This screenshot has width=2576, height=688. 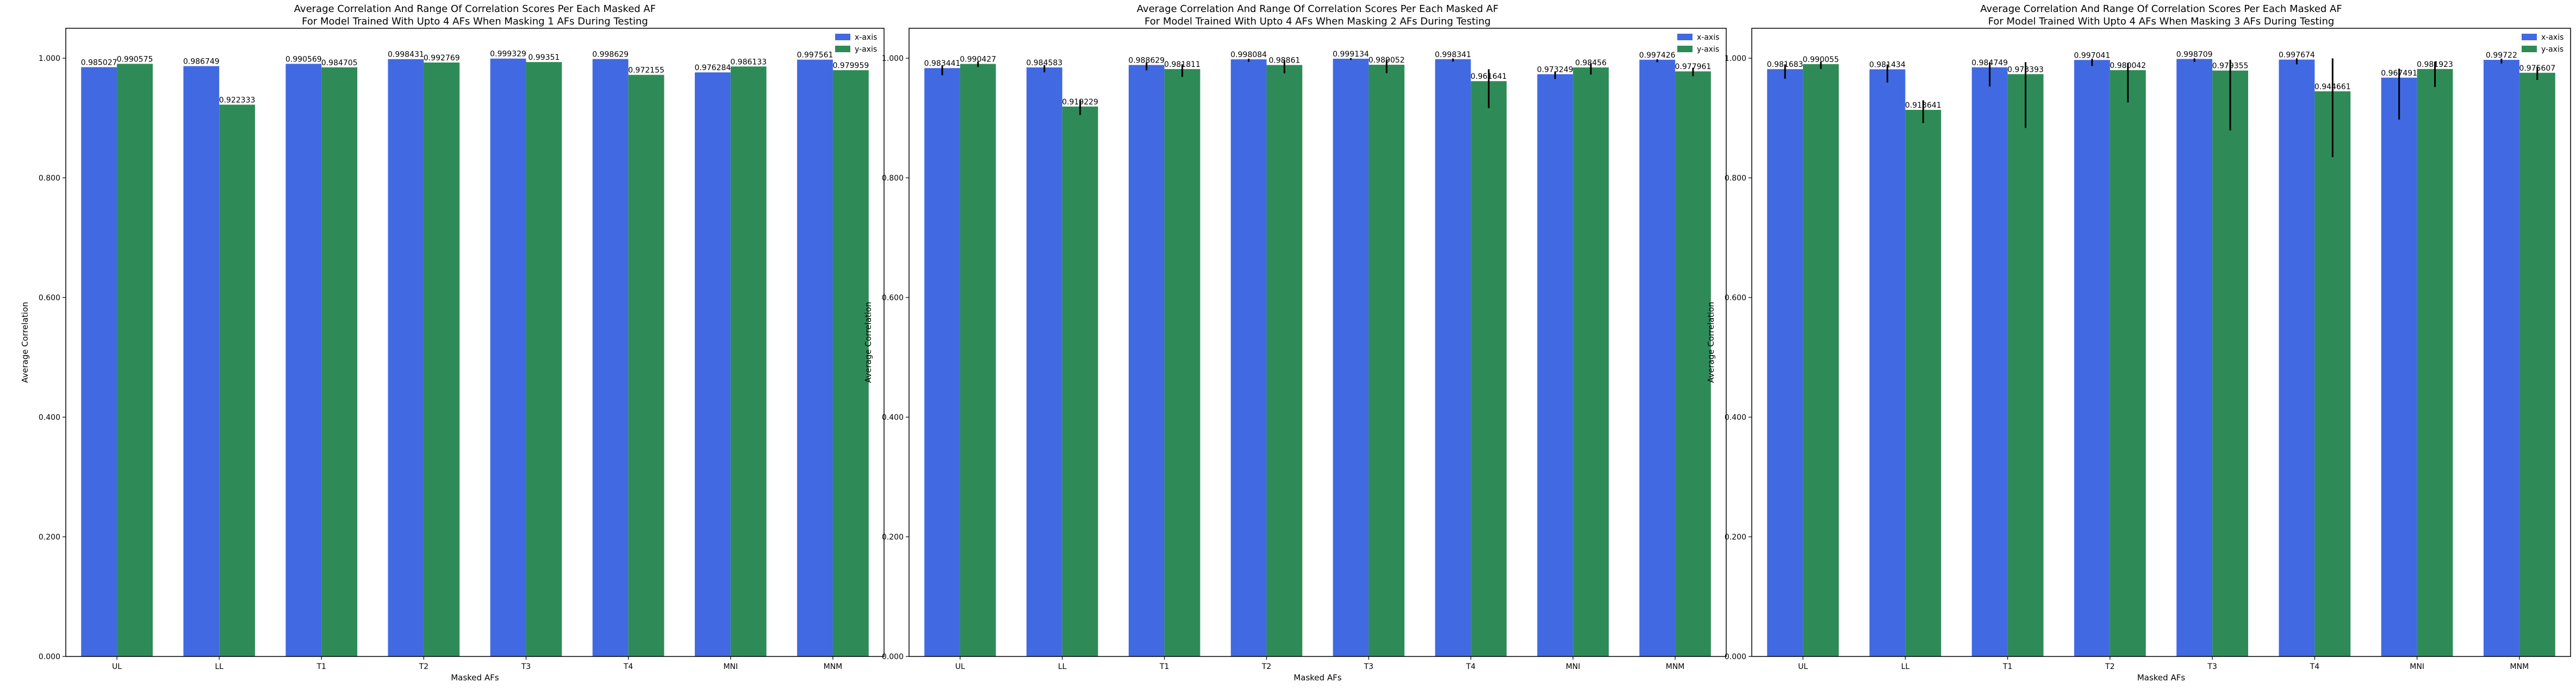 What do you see at coordinates (1708, 37) in the screenshot?
I see `legend-label: x-axis` at bounding box center [1708, 37].